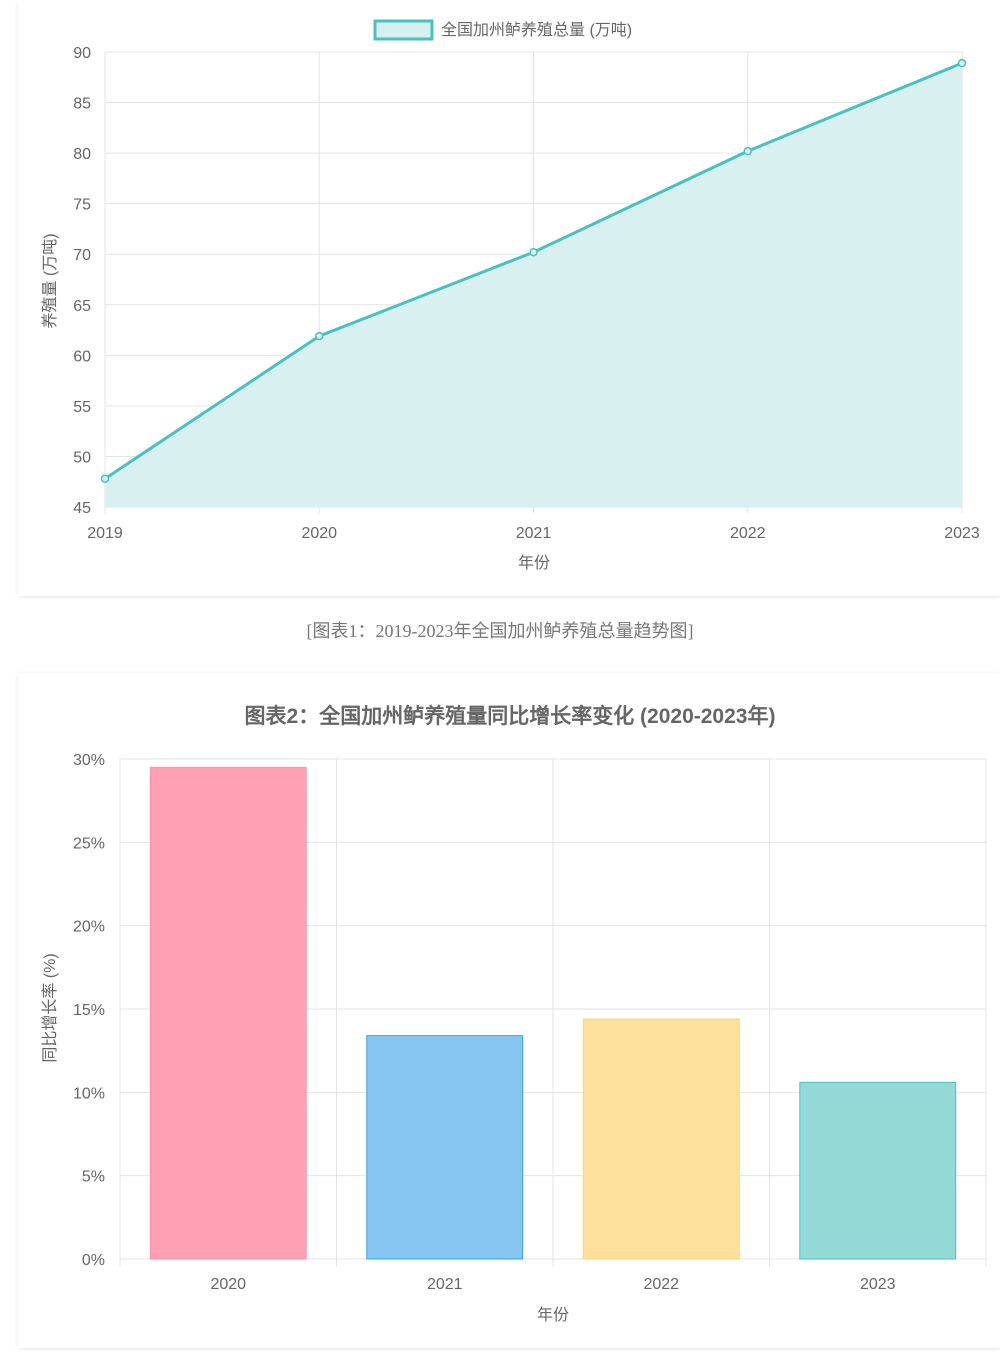  Describe the element at coordinates (500, 631) in the screenshot. I see `chart1-caption: [图表1：2019-2023年全国加州鲈养殖总量趋势图]` at that location.